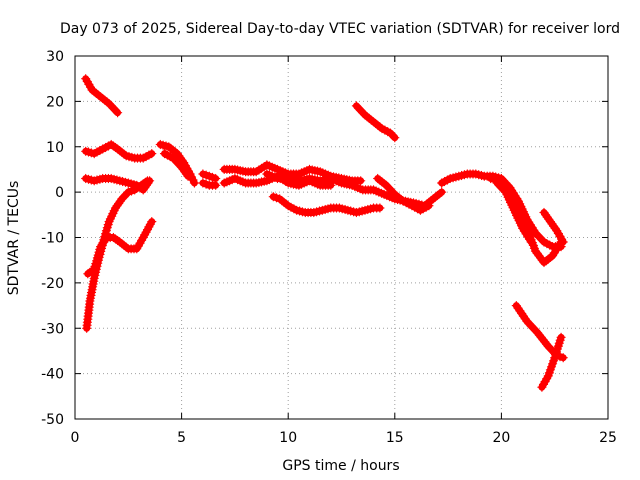 The height and width of the screenshot is (480, 640). Describe the element at coordinates (59, 193) in the screenshot. I see `y-tick-label: 0` at that location.